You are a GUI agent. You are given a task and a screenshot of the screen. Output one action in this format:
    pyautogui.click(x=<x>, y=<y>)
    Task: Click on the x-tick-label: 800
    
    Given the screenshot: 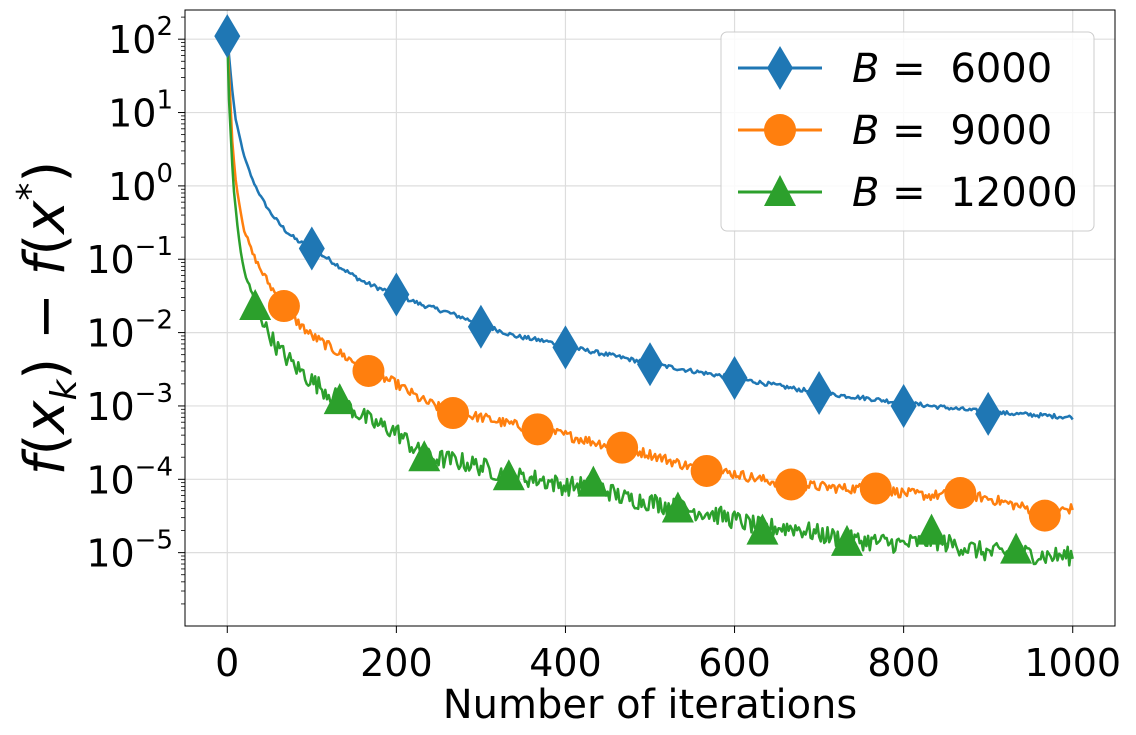 What is the action you would take?
    pyautogui.click(x=903, y=663)
    